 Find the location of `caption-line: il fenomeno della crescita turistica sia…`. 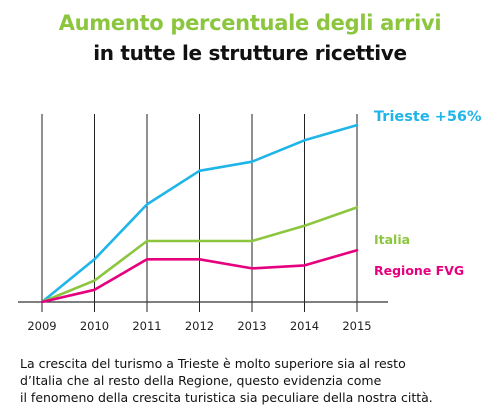

caption-line: il fenomeno della crescita turistica sia… is located at coordinates (226, 397).